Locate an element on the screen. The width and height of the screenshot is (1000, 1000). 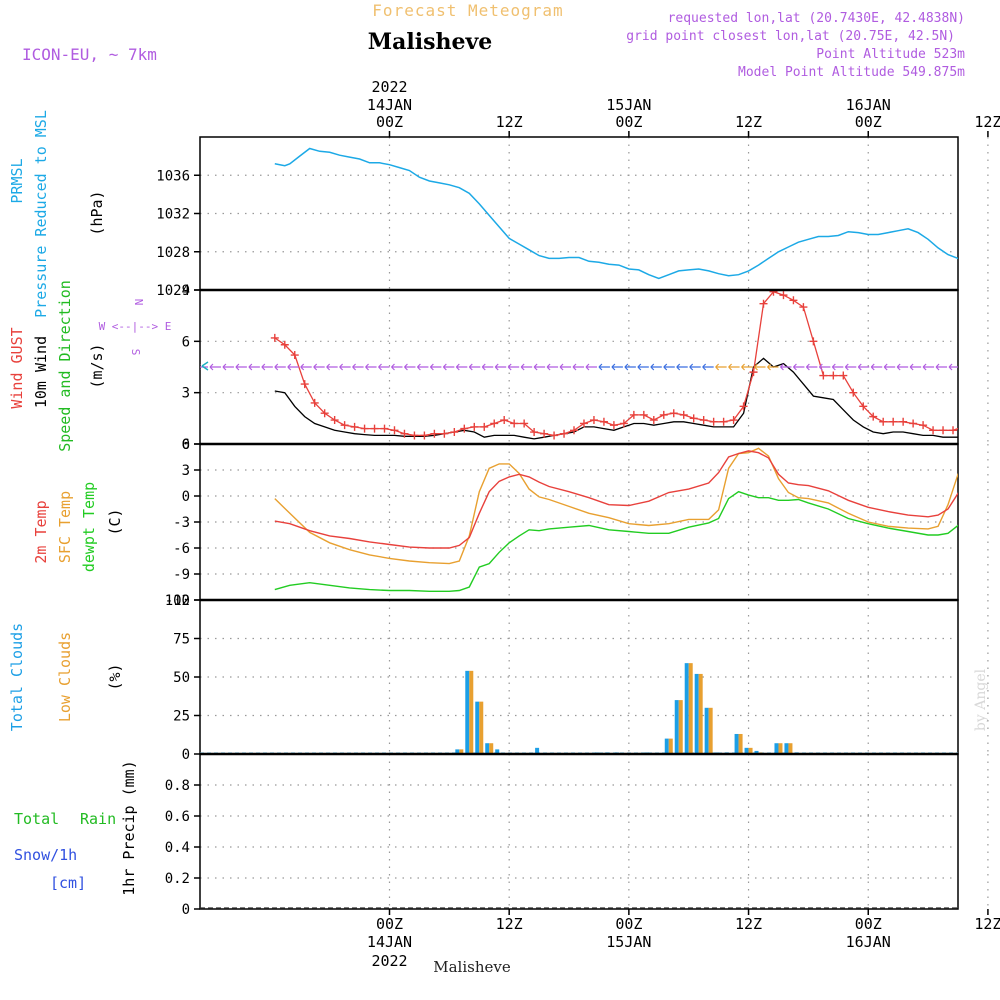
rain-label: Rain is located at coordinates (98, 819).